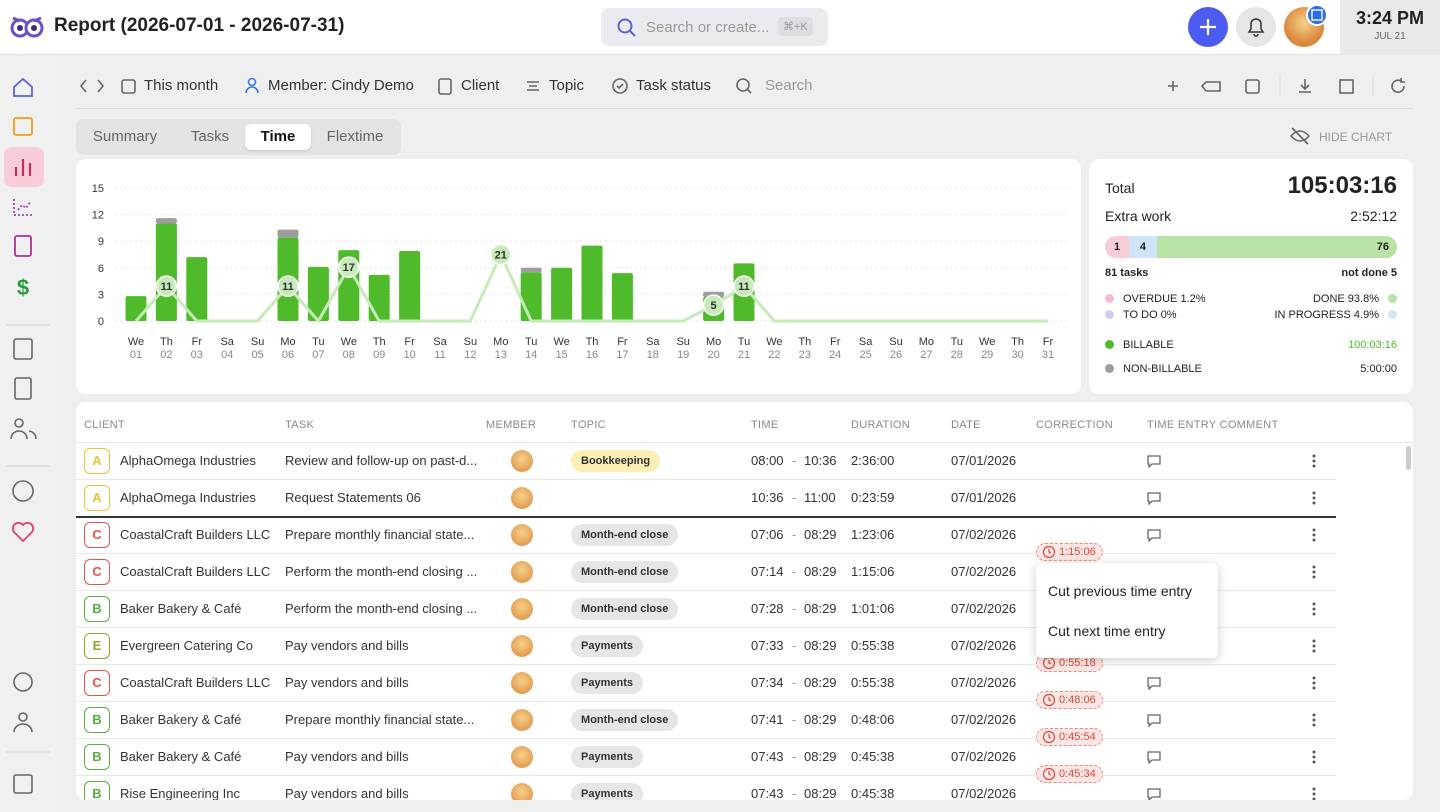  Describe the element at coordinates (23, 87) in the screenshot. I see `nav-home` at that location.